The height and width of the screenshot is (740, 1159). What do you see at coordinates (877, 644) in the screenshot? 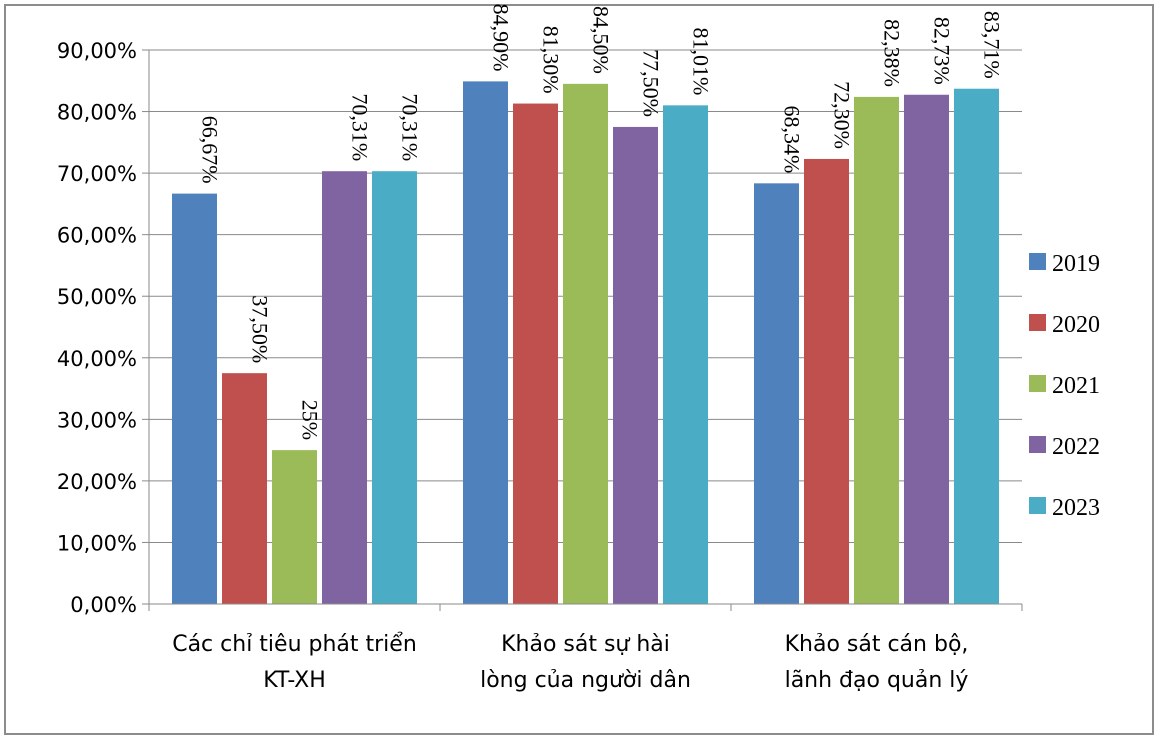
I see `category-label: Khảo sát cán bộ,` at bounding box center [877, 644].